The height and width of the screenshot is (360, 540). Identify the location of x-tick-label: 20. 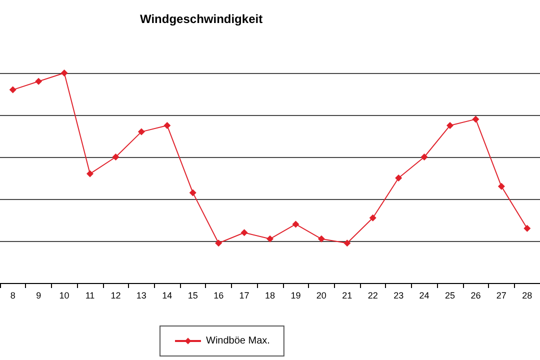
(321, 295).